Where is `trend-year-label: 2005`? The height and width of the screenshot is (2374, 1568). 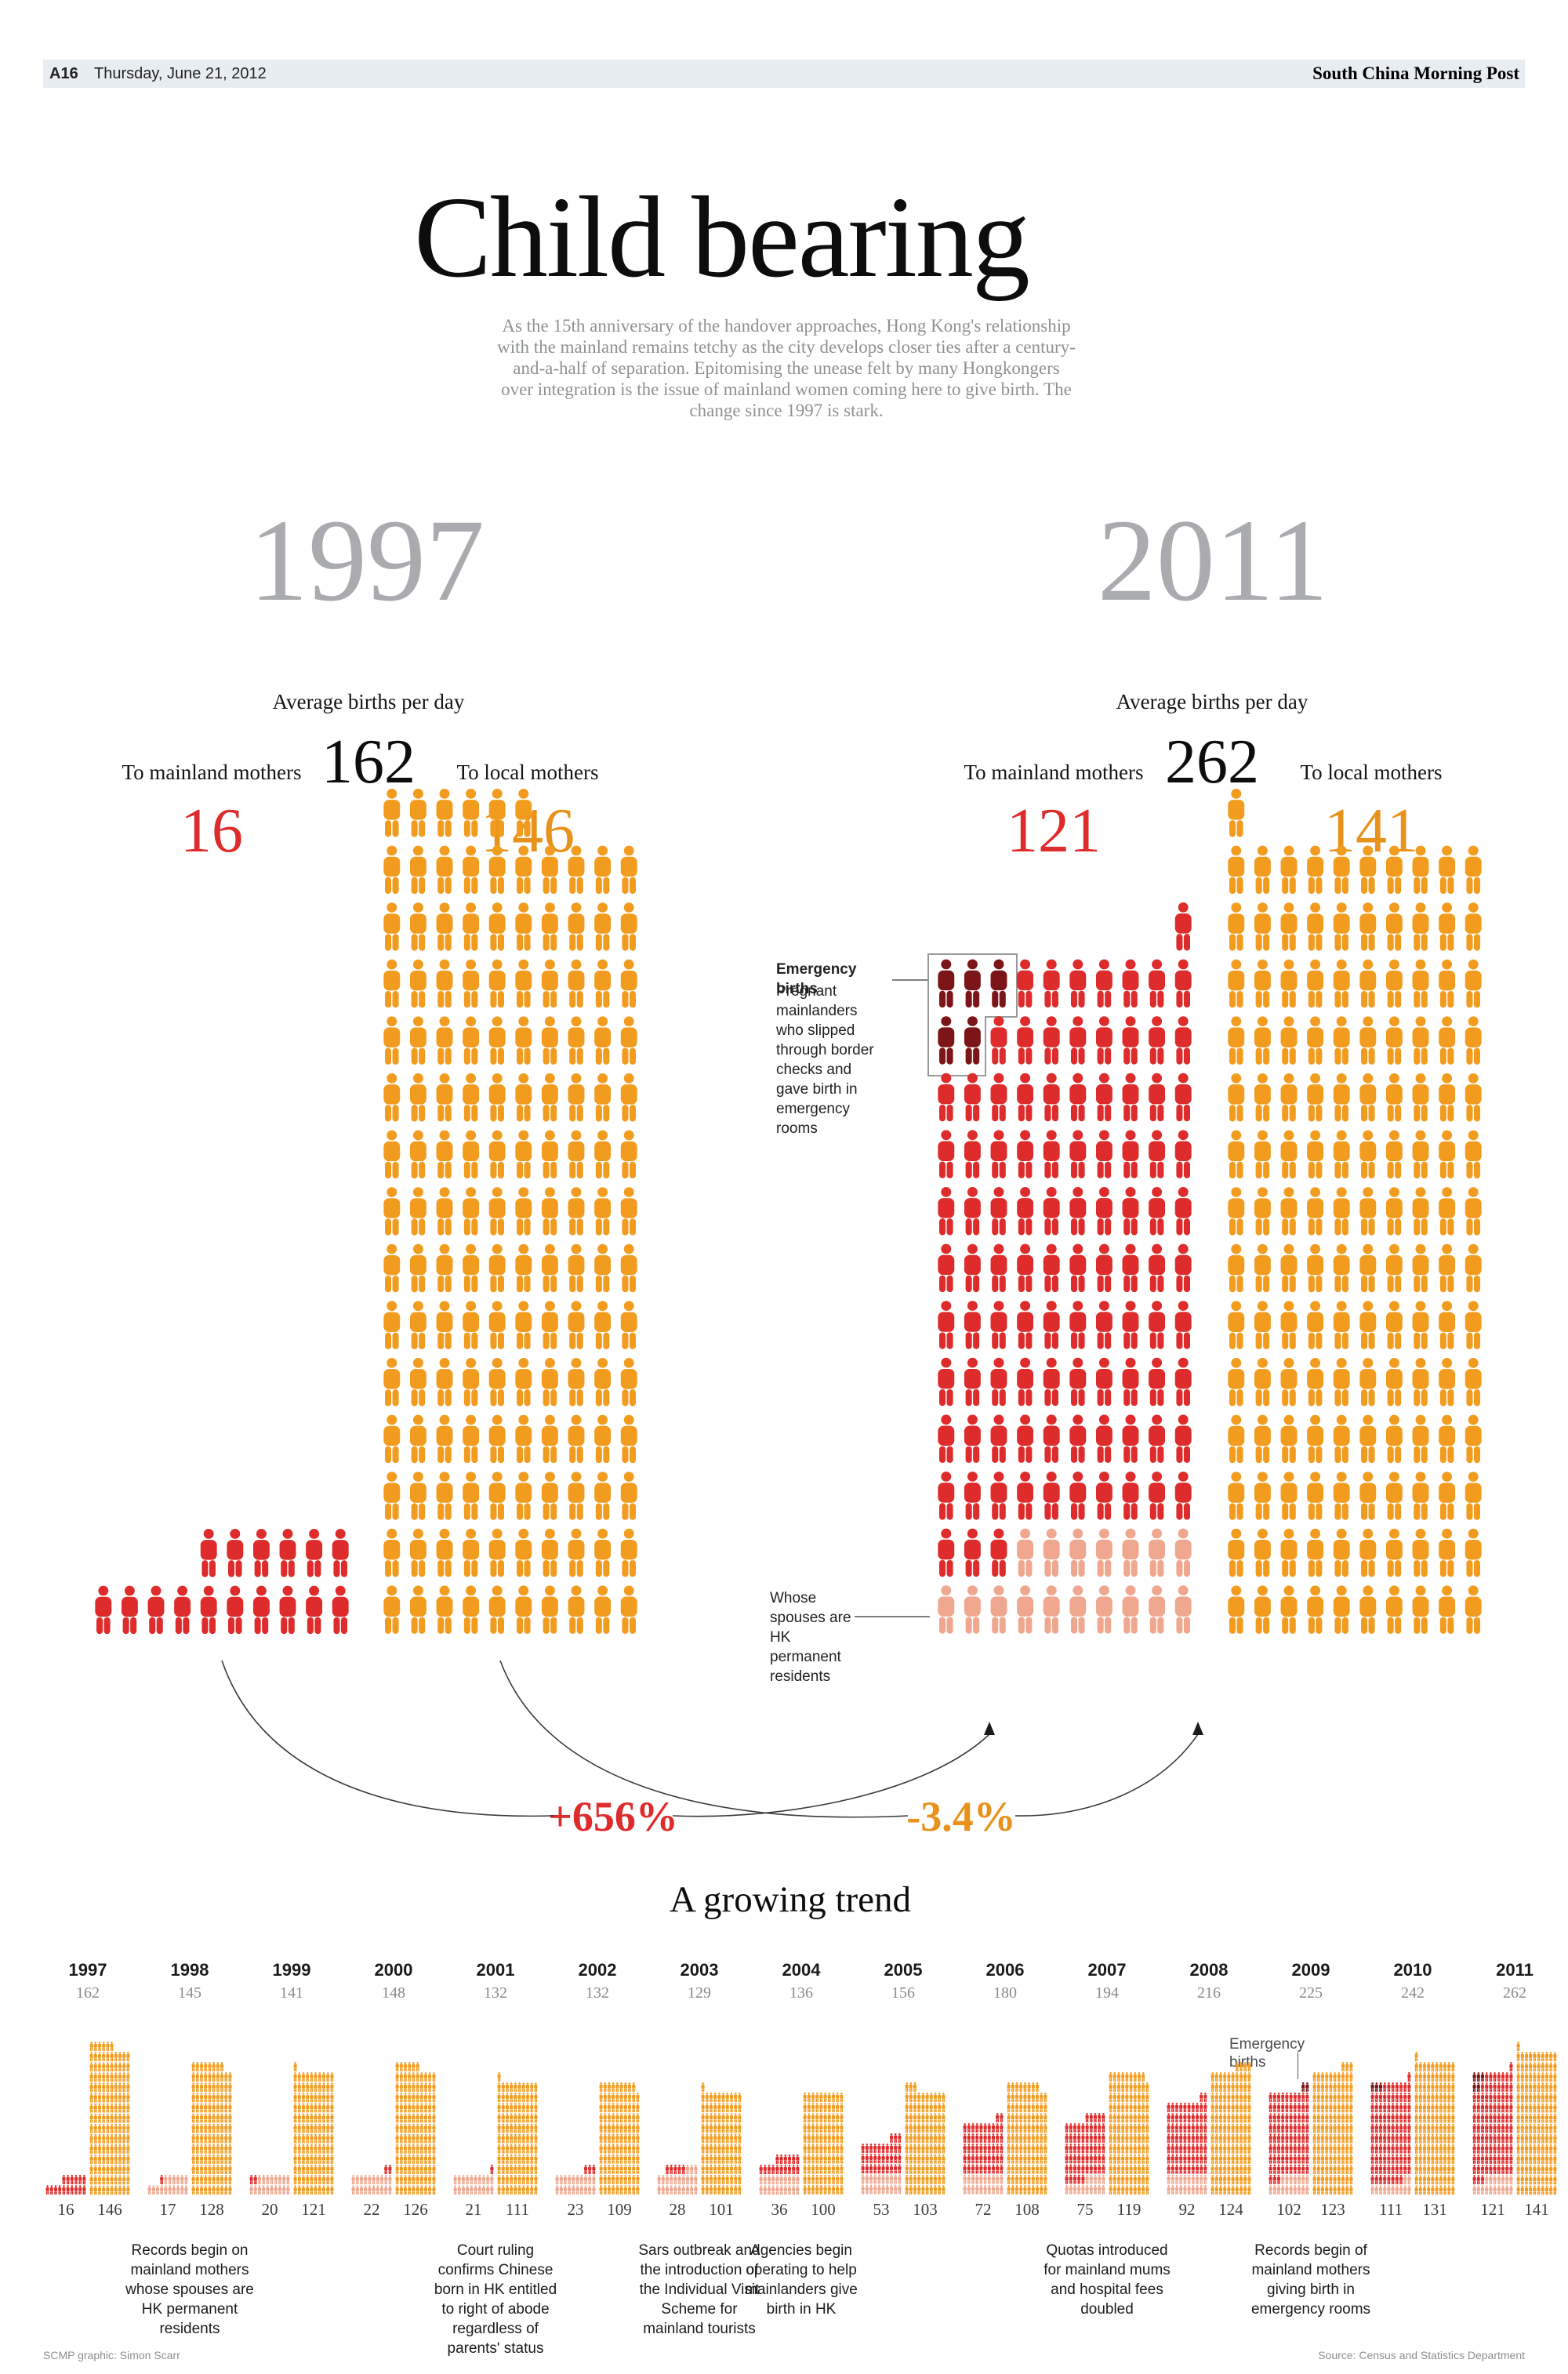
trend-year-label: 2005 is located at coordinates (904, 1970).